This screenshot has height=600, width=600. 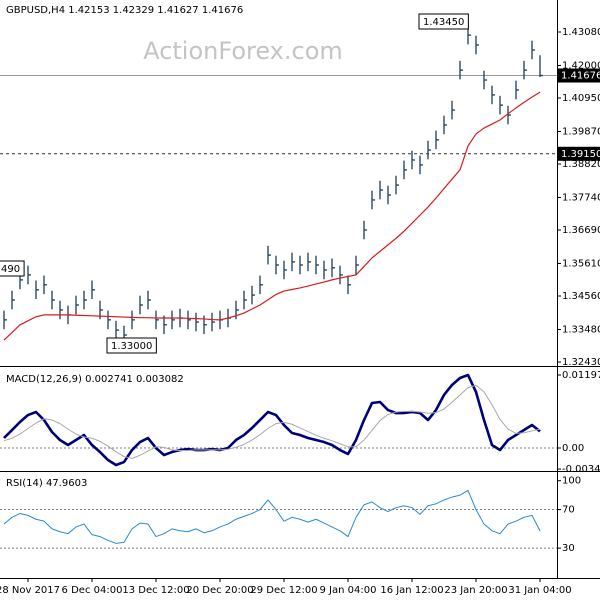 What do you see at coordinates (573, 448) in the screenshot?
I see `y-tick-label: 0.00` at bounding box center [573, 448].